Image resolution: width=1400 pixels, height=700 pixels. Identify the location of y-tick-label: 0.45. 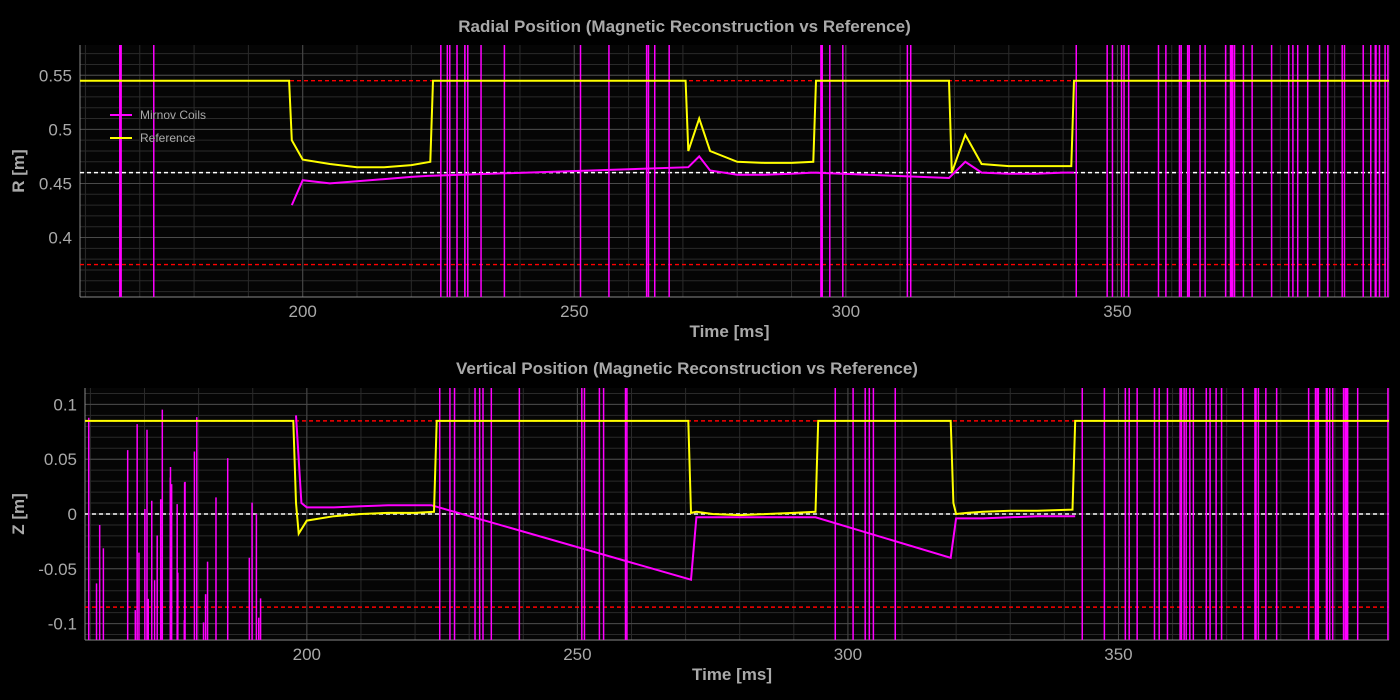
(55, 183).